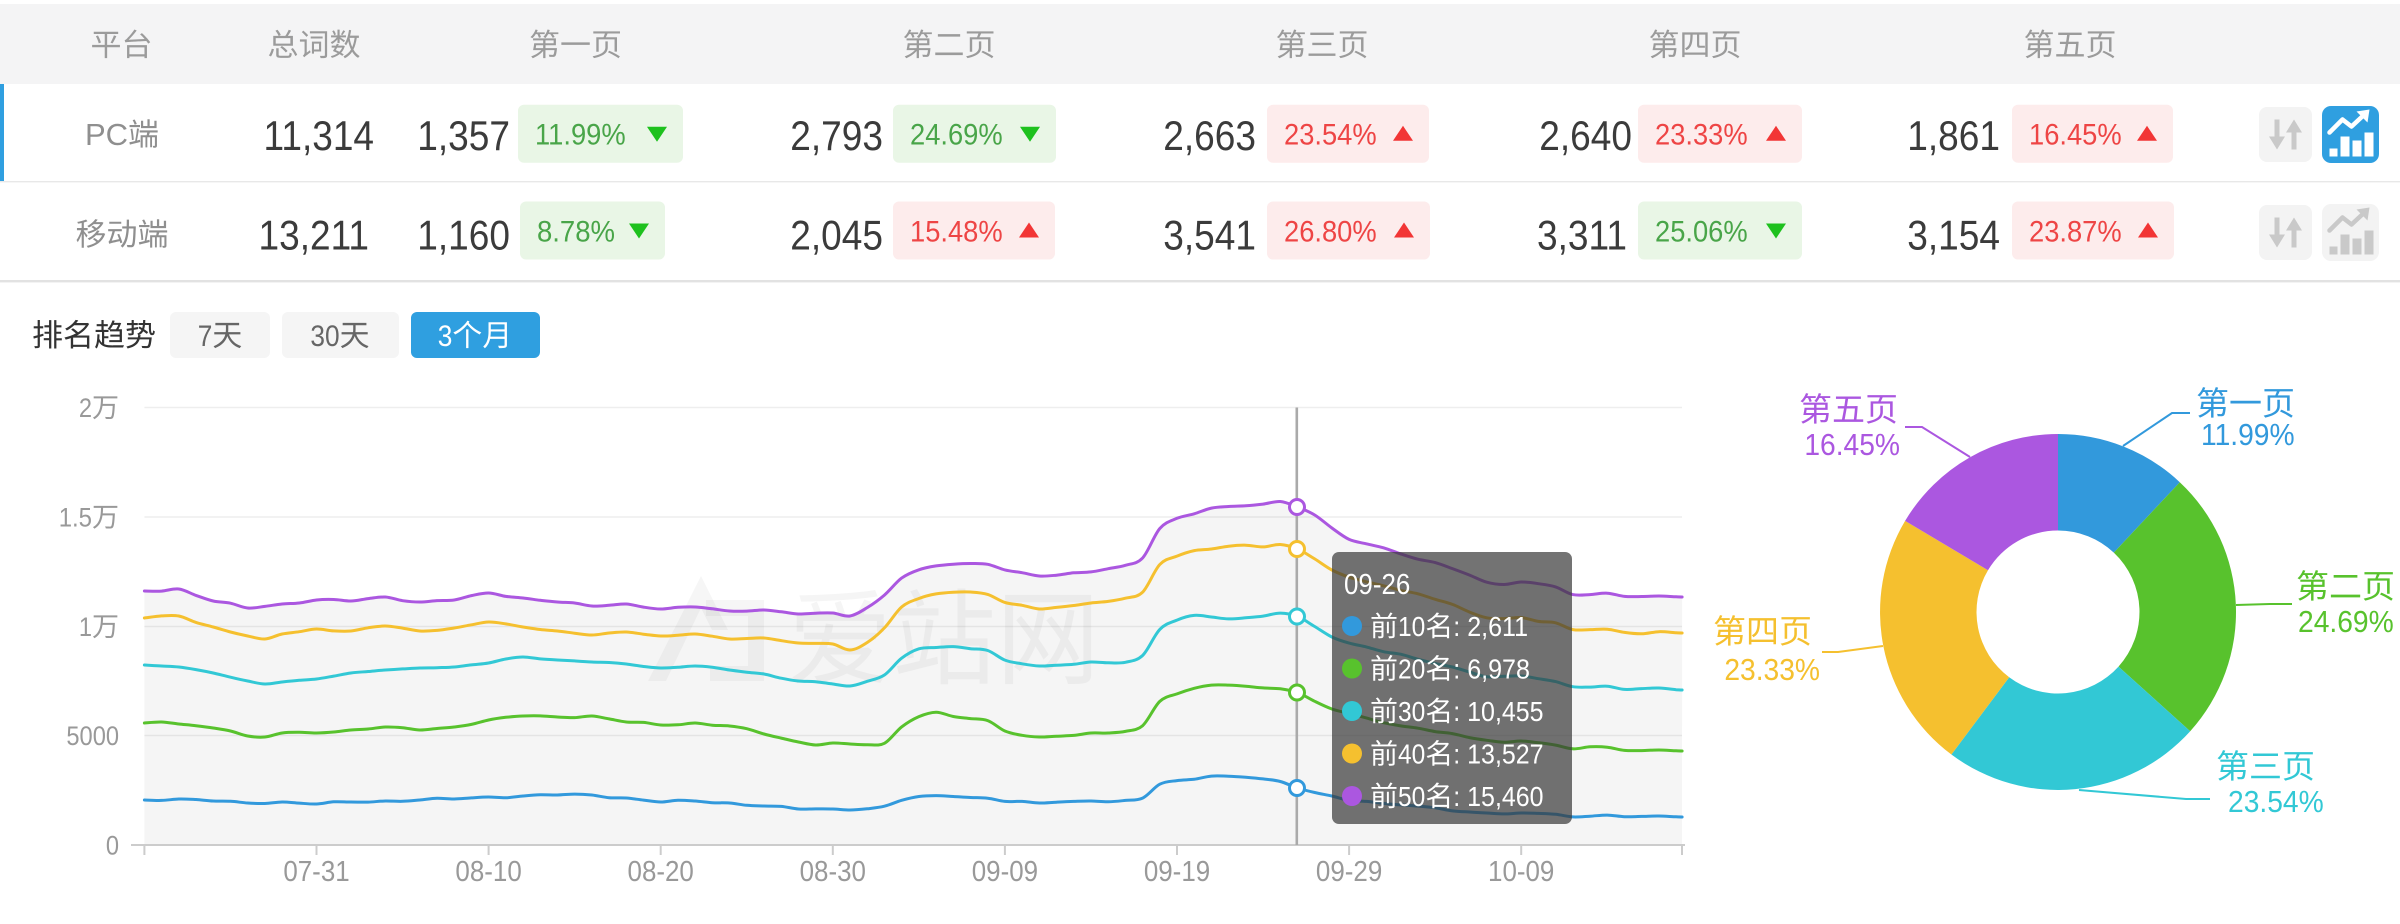 Image resolution: width=2400 pixels, height=924 pixels. I want to click on svg-text:: 6,978: : 6,978, so click(1491, 669).